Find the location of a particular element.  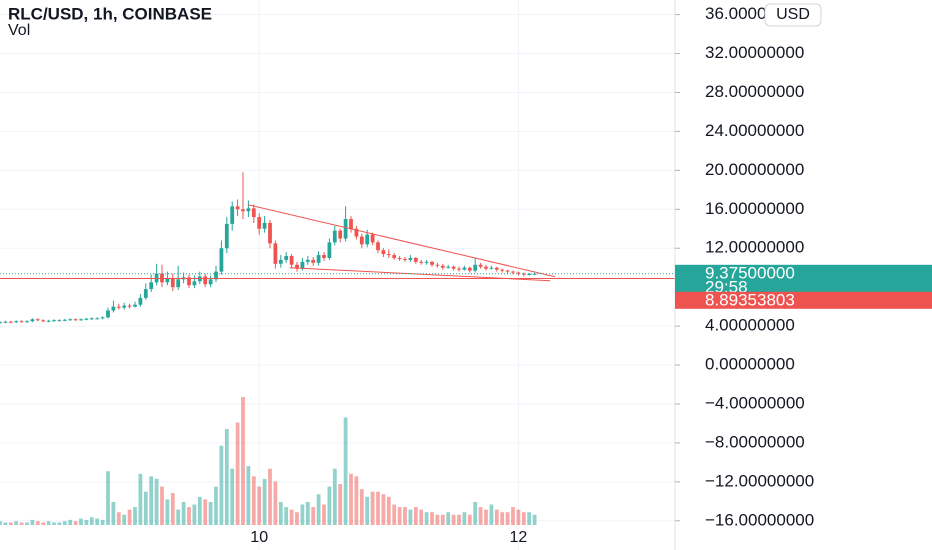

y-tick-label: 12.00000000 is located at coordinates (754, 247).